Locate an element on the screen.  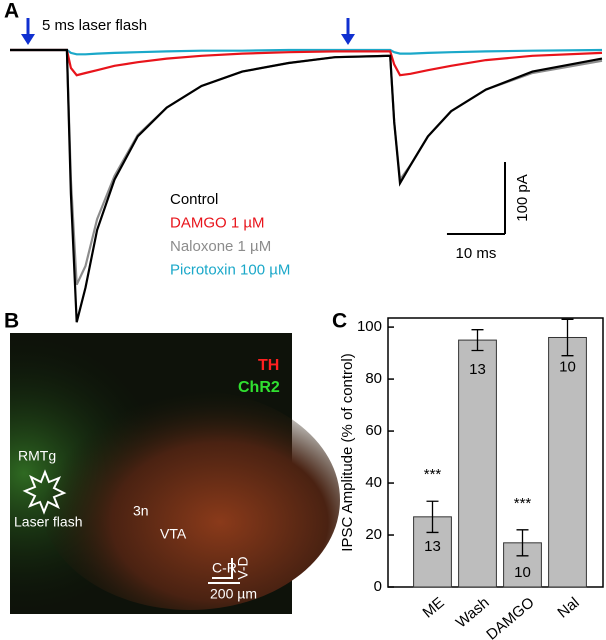
image-label: V-D is located at coordinates (243, 567).